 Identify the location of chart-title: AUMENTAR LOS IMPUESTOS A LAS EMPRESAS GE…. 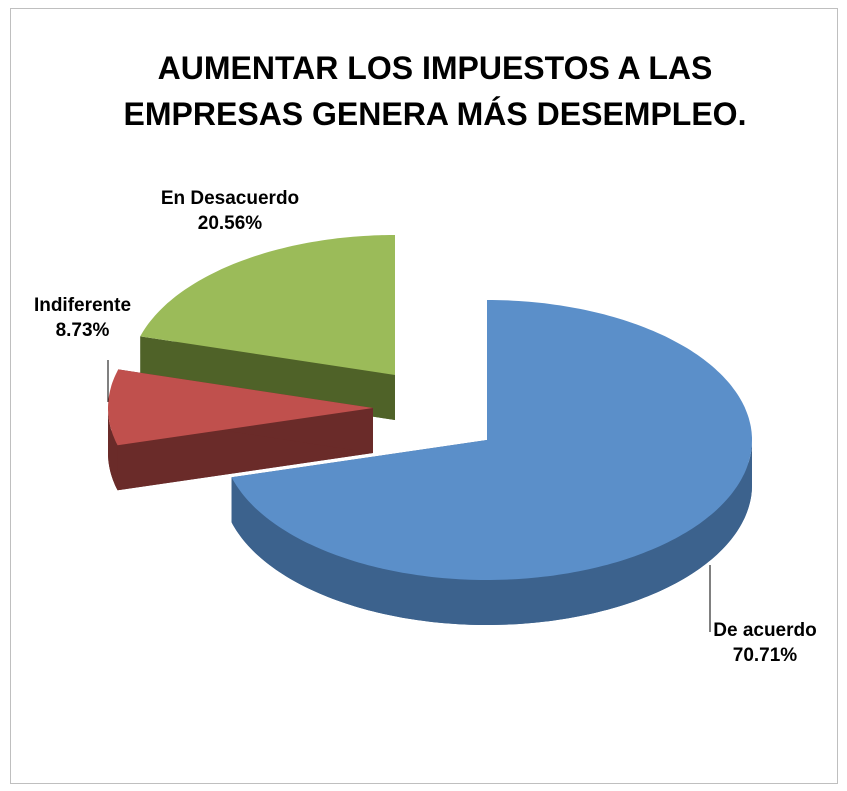
(435, 91).